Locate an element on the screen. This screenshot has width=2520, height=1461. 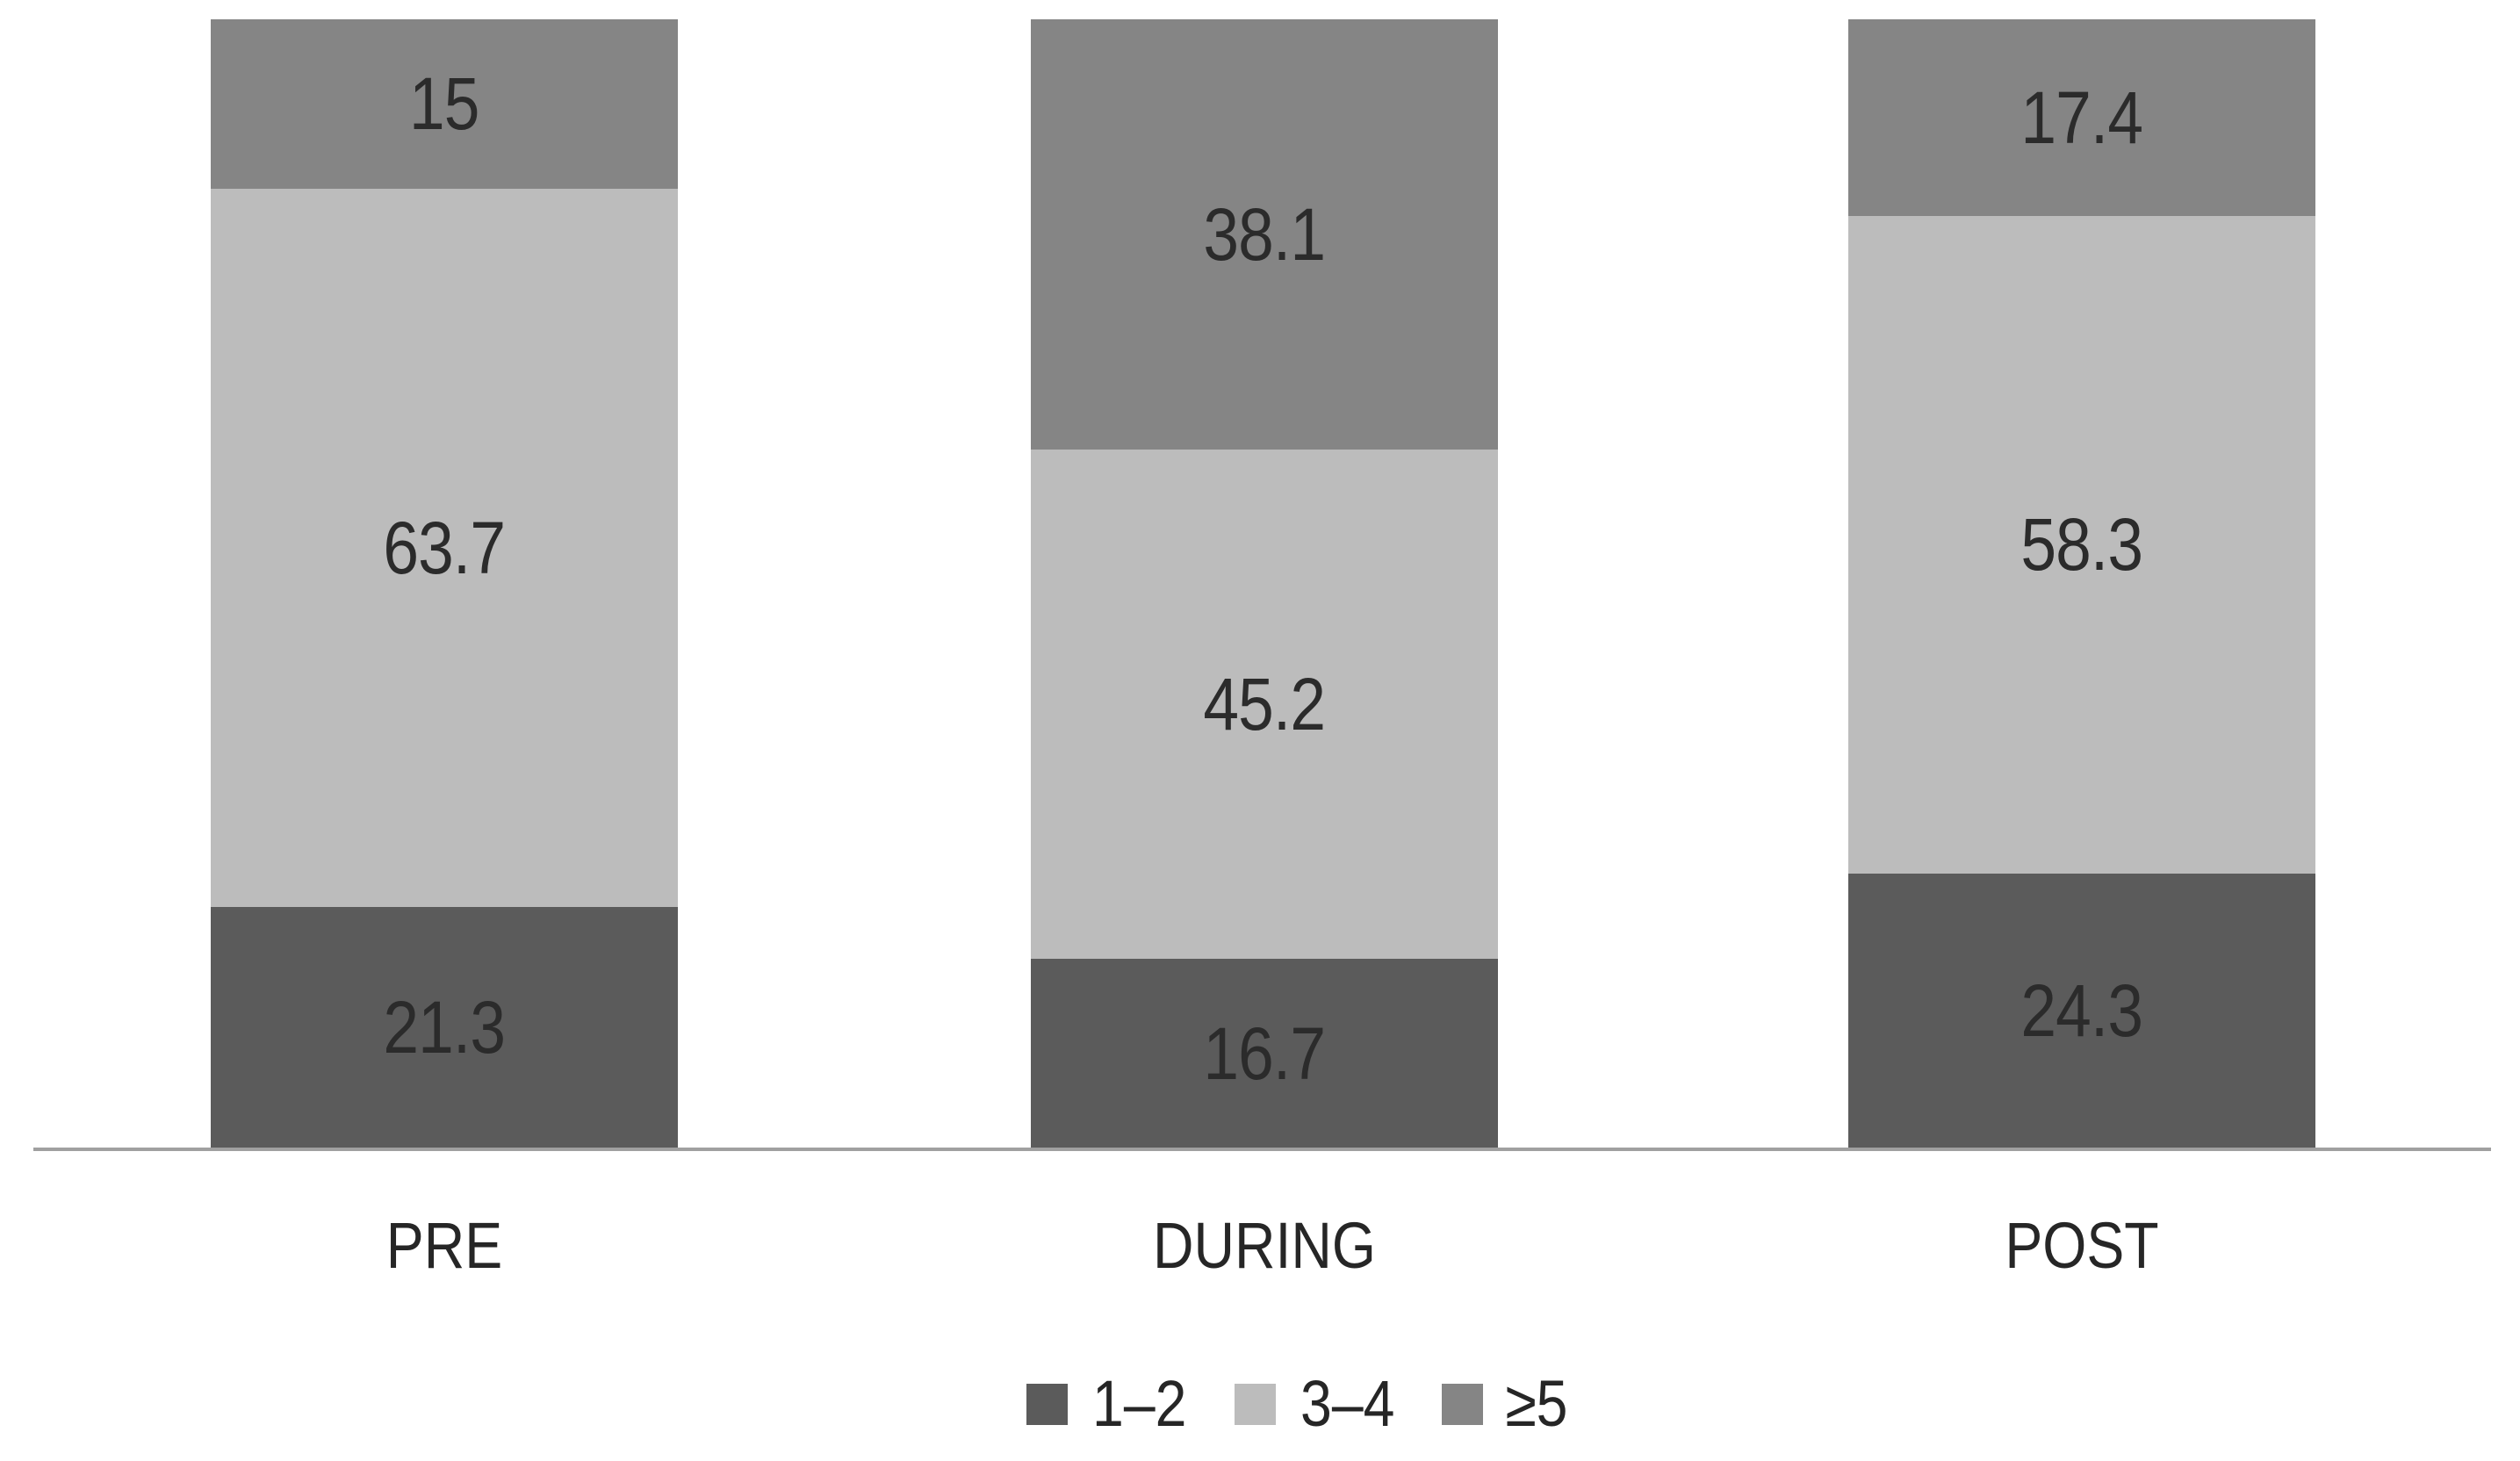
segment-pre-ge5: 15 is located at coordinates (444, 104).